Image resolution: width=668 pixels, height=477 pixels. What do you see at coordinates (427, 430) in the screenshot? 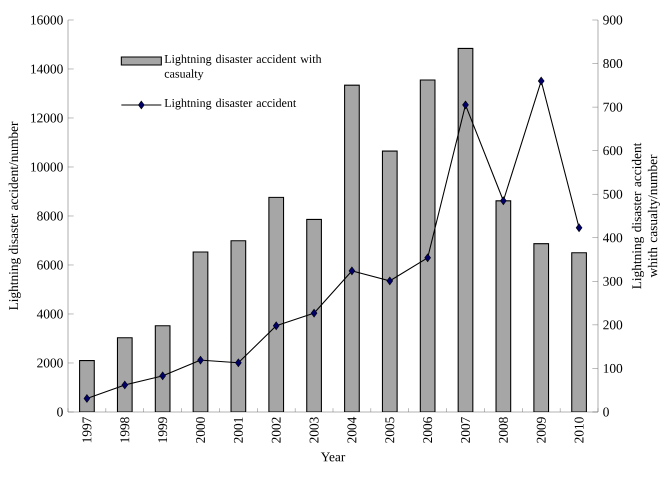
I see `x-tick-label: 2006` at bounding box center [427, 430].